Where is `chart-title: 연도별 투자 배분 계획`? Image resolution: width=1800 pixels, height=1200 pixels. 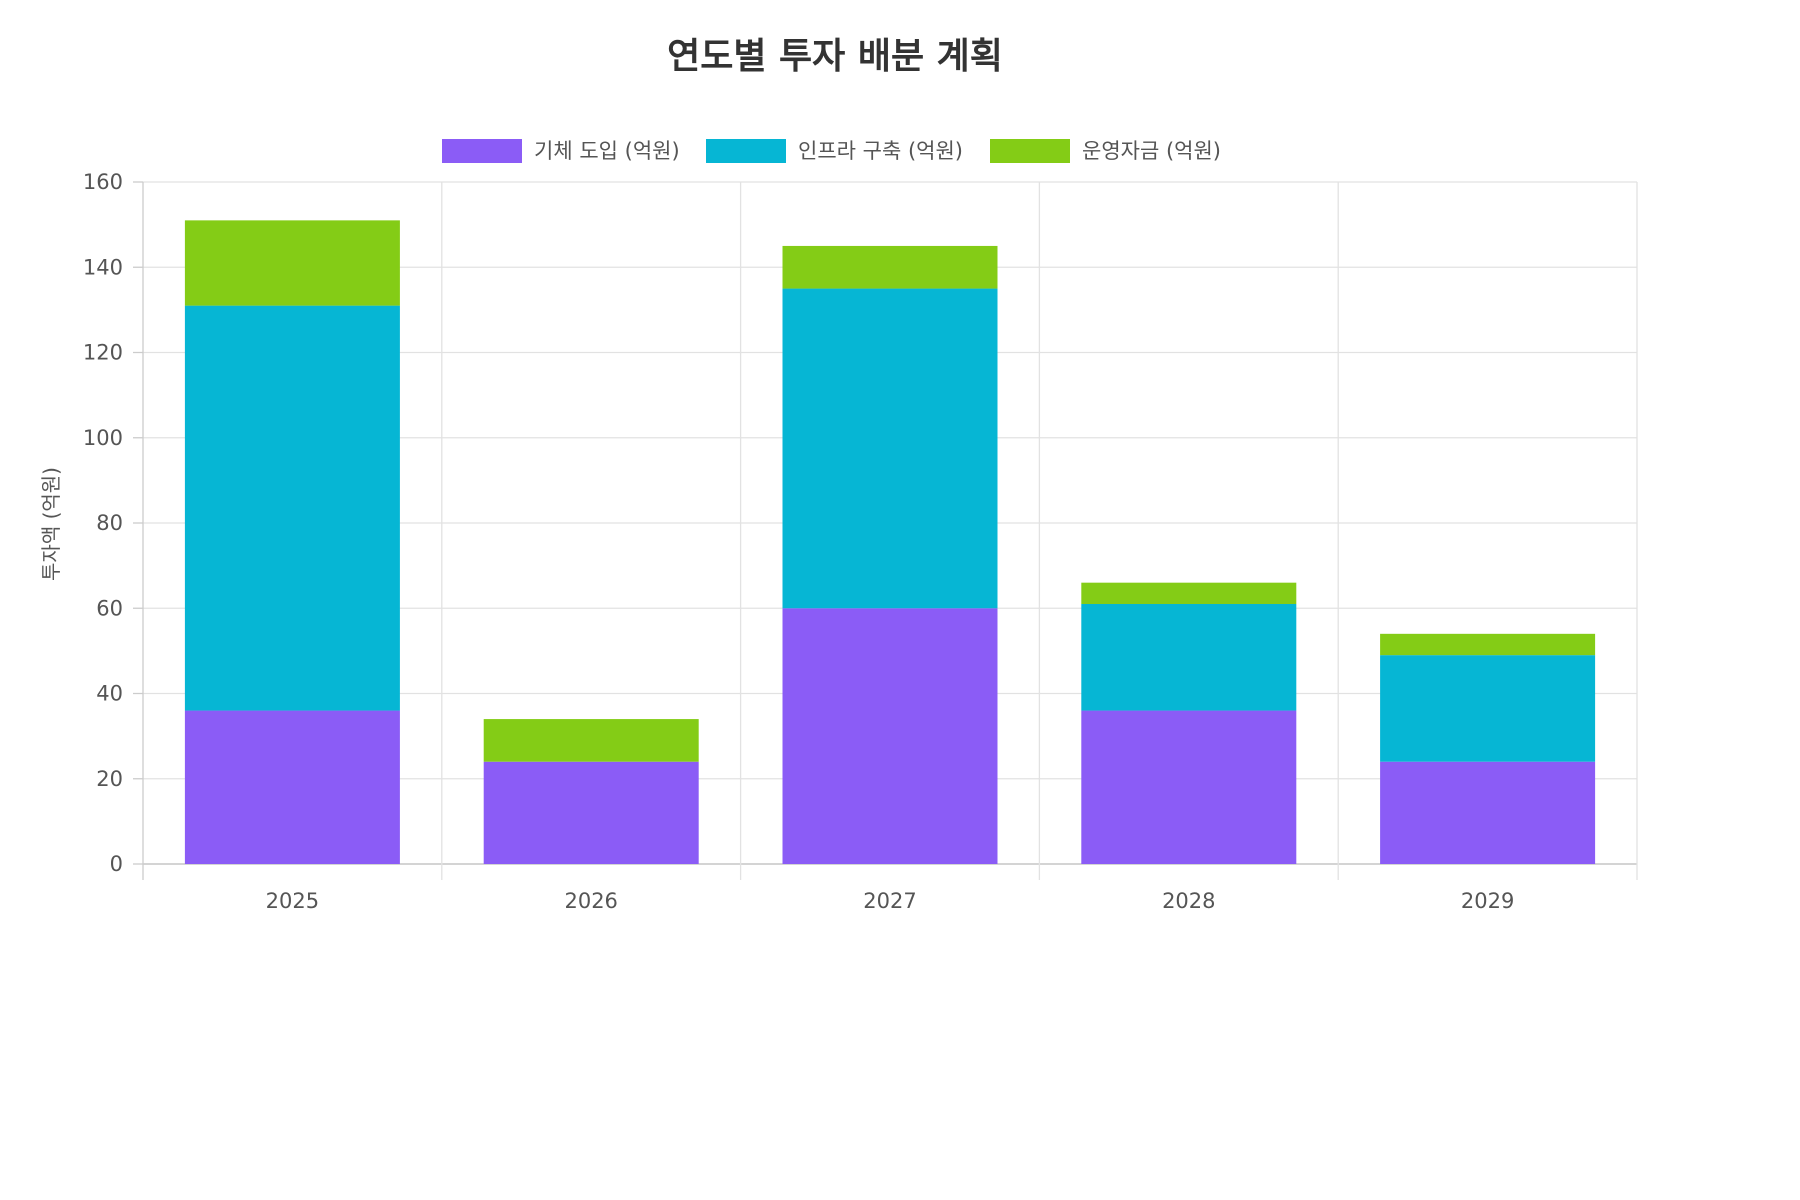
chart-title: 연도별 투자 배분 계획 is located at coordinates (835, 56).